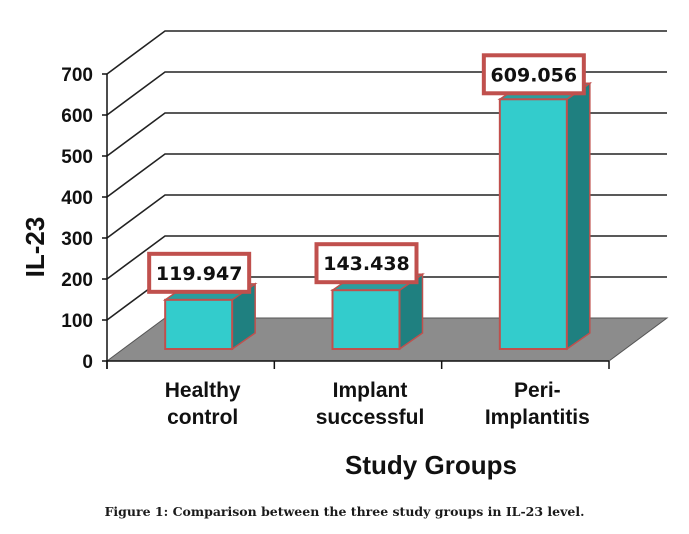 The width and height of the screenshot is (689, 534). What do you see at coordinates (35, 247) in the screenshot?
I see `y-axis-title: IL-23` at bounding box center [35, 247].